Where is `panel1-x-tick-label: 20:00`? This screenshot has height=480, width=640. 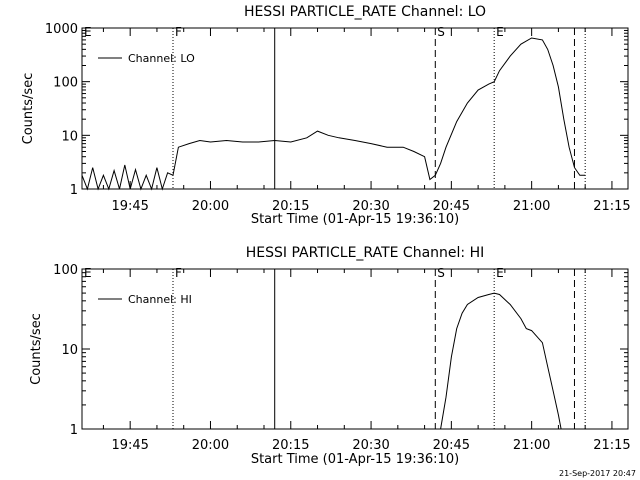 panel1-x-tick-label: 20:00 is located at coordinates (210, 206).